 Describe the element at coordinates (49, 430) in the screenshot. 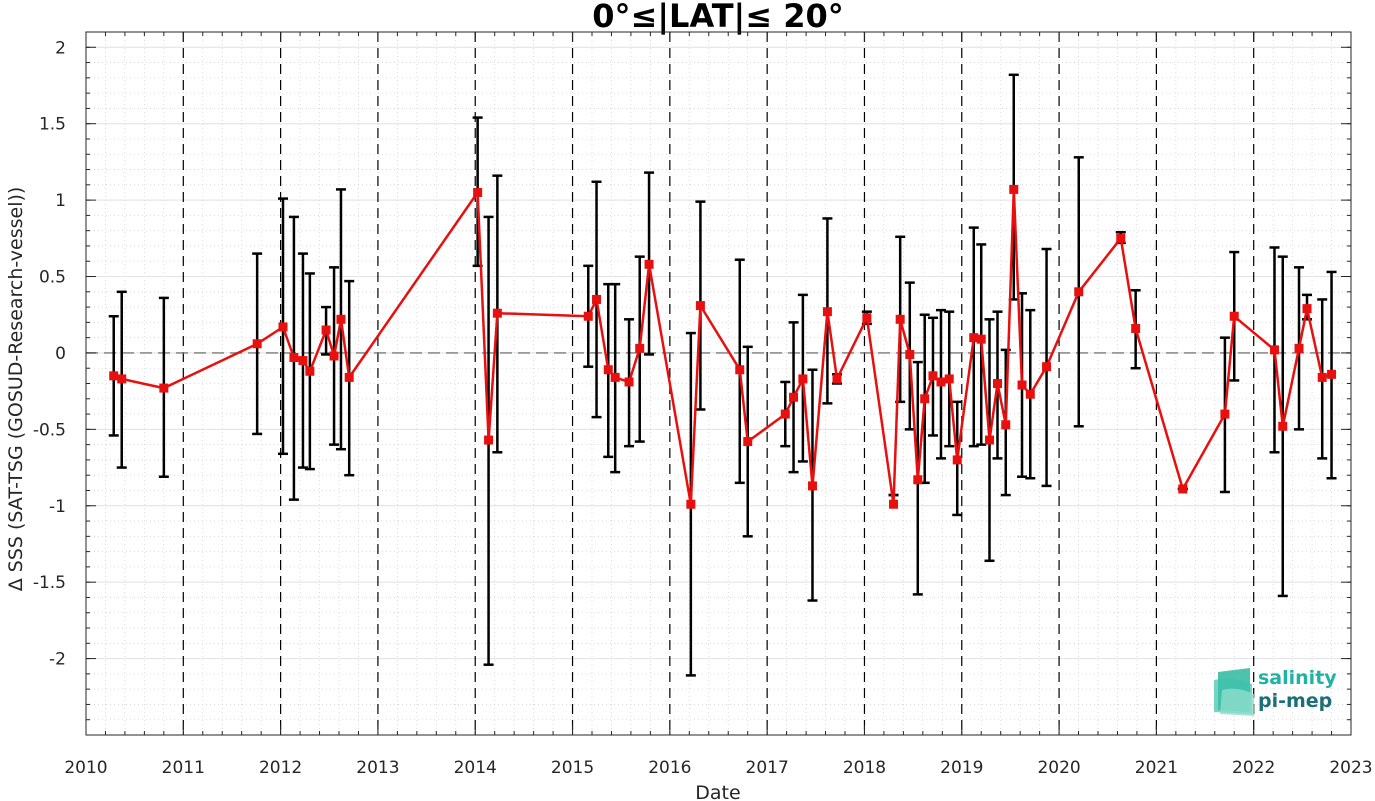

I see `y-tick-label: -0.5` at that location.